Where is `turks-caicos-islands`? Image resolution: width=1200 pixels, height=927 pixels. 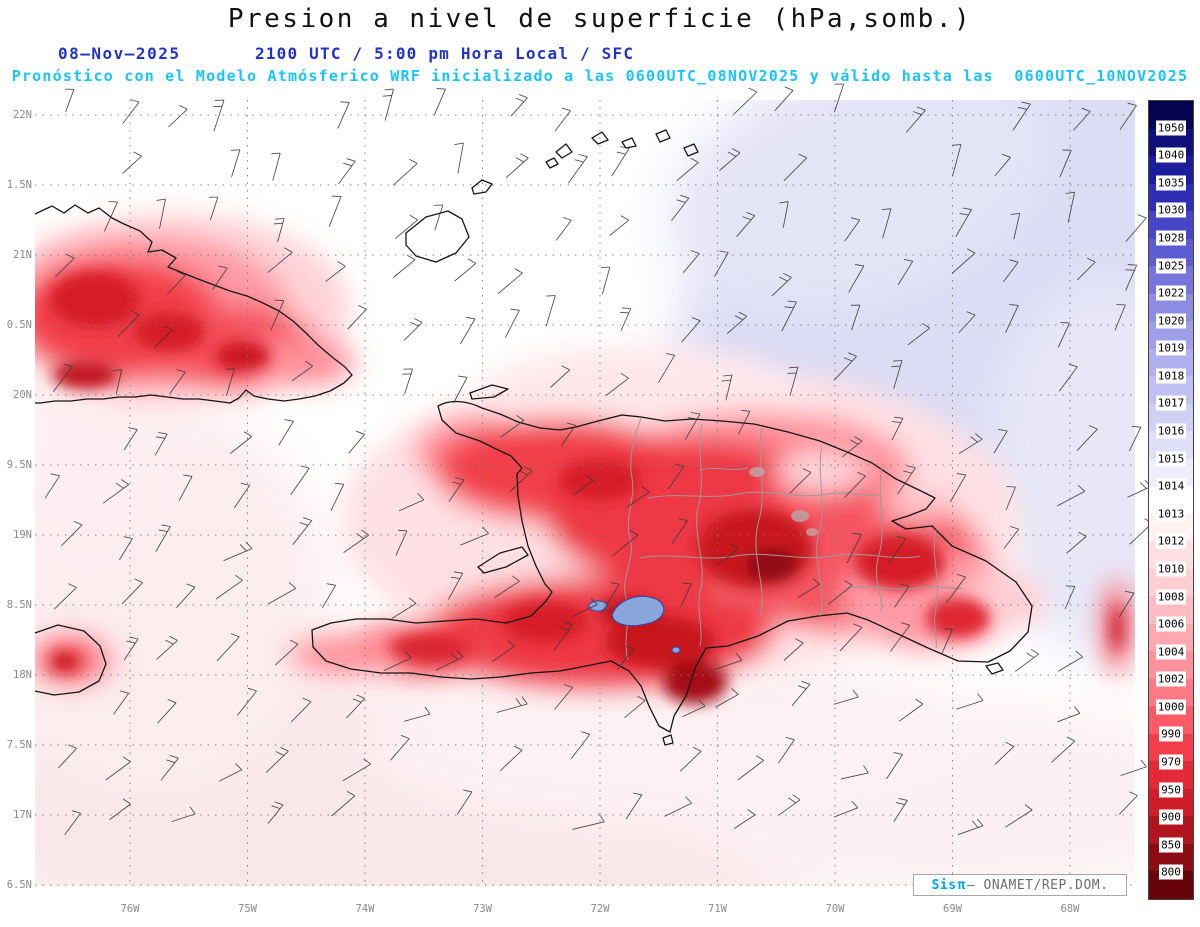 turks-caicos-islands is located at coordinates (622, 149).